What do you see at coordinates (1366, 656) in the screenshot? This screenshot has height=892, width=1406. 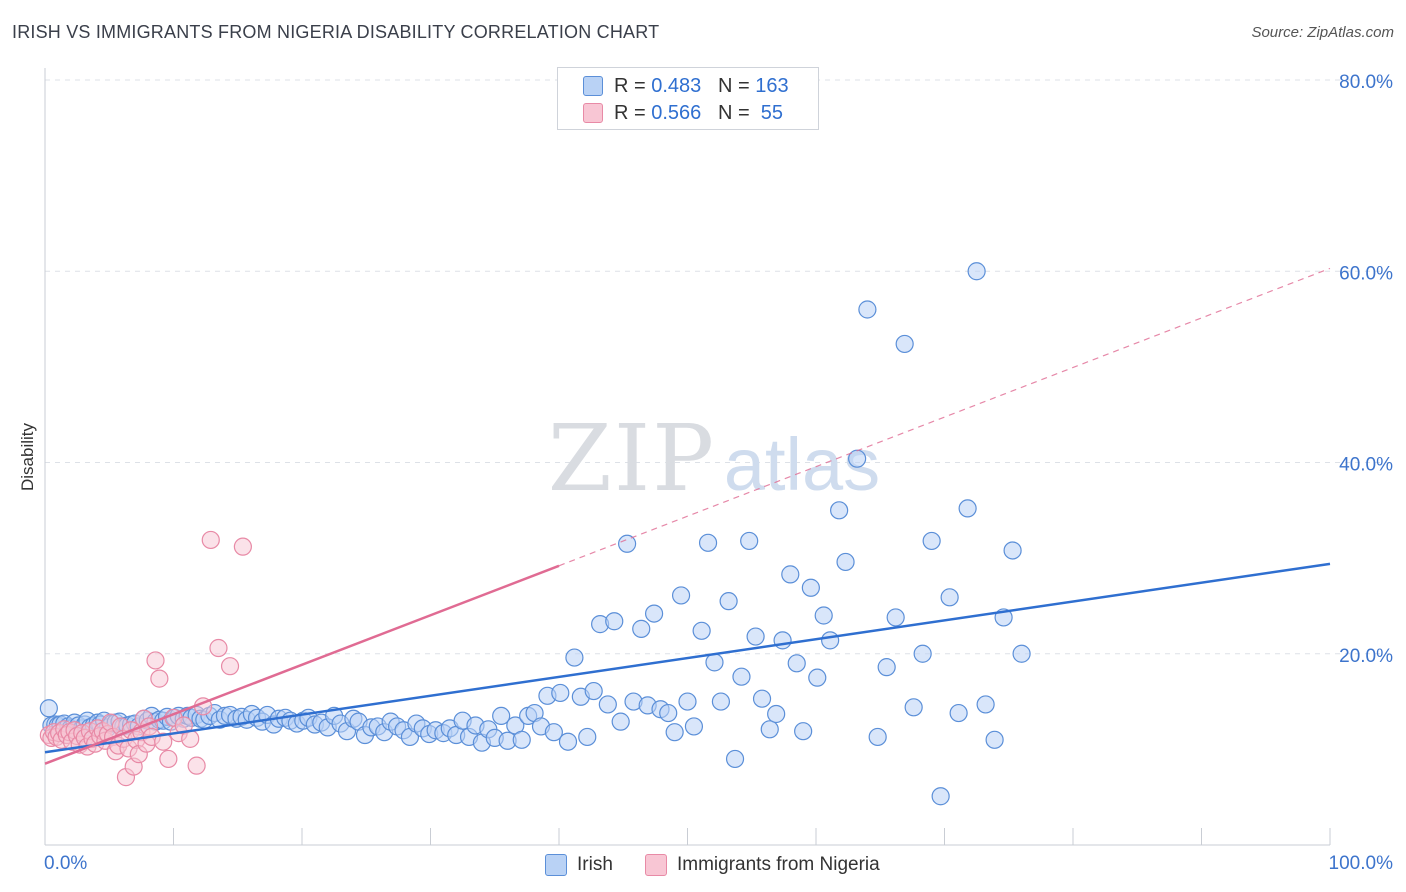 I see `y-tick-label: 20.0%` at bounding box center [1366, 656].